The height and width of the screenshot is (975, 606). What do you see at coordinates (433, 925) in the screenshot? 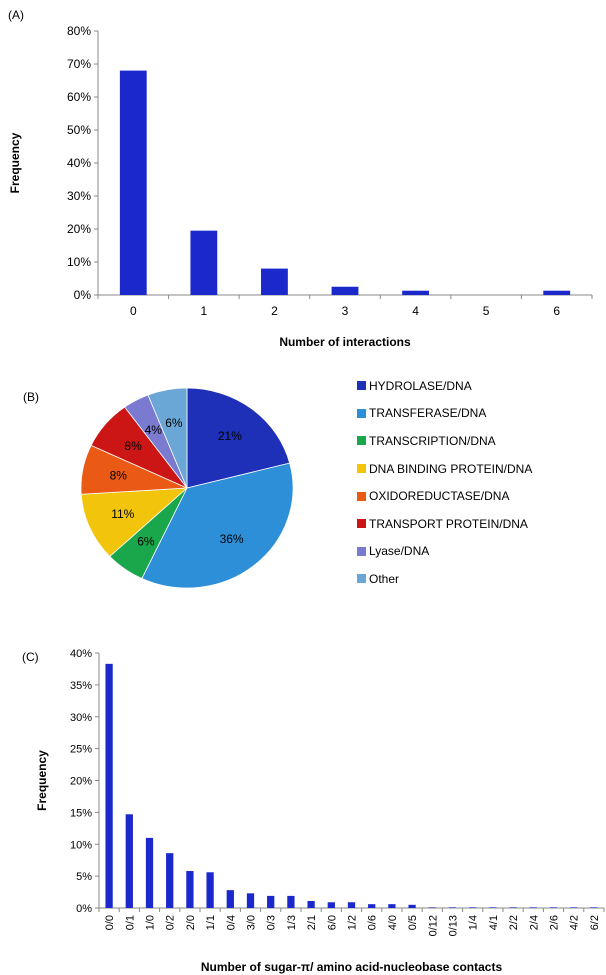
I see `chart2-x-tick-label: 0/12` at bounding box center [433, 925].